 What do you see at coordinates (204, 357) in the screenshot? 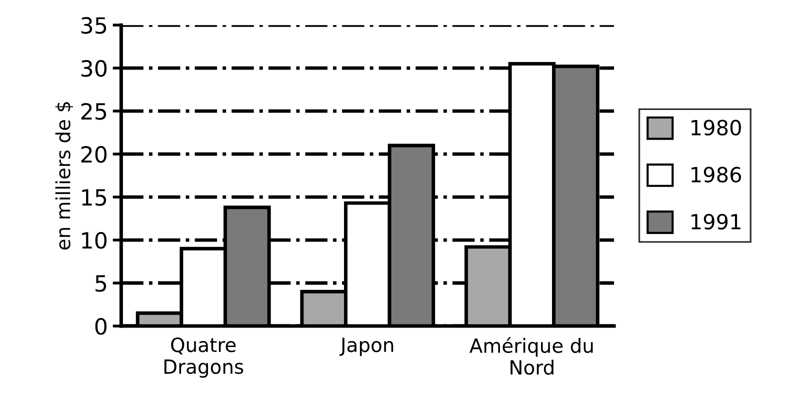
I see `x-tick-label: Quatre Dragons` at bounding box center [204, 357].